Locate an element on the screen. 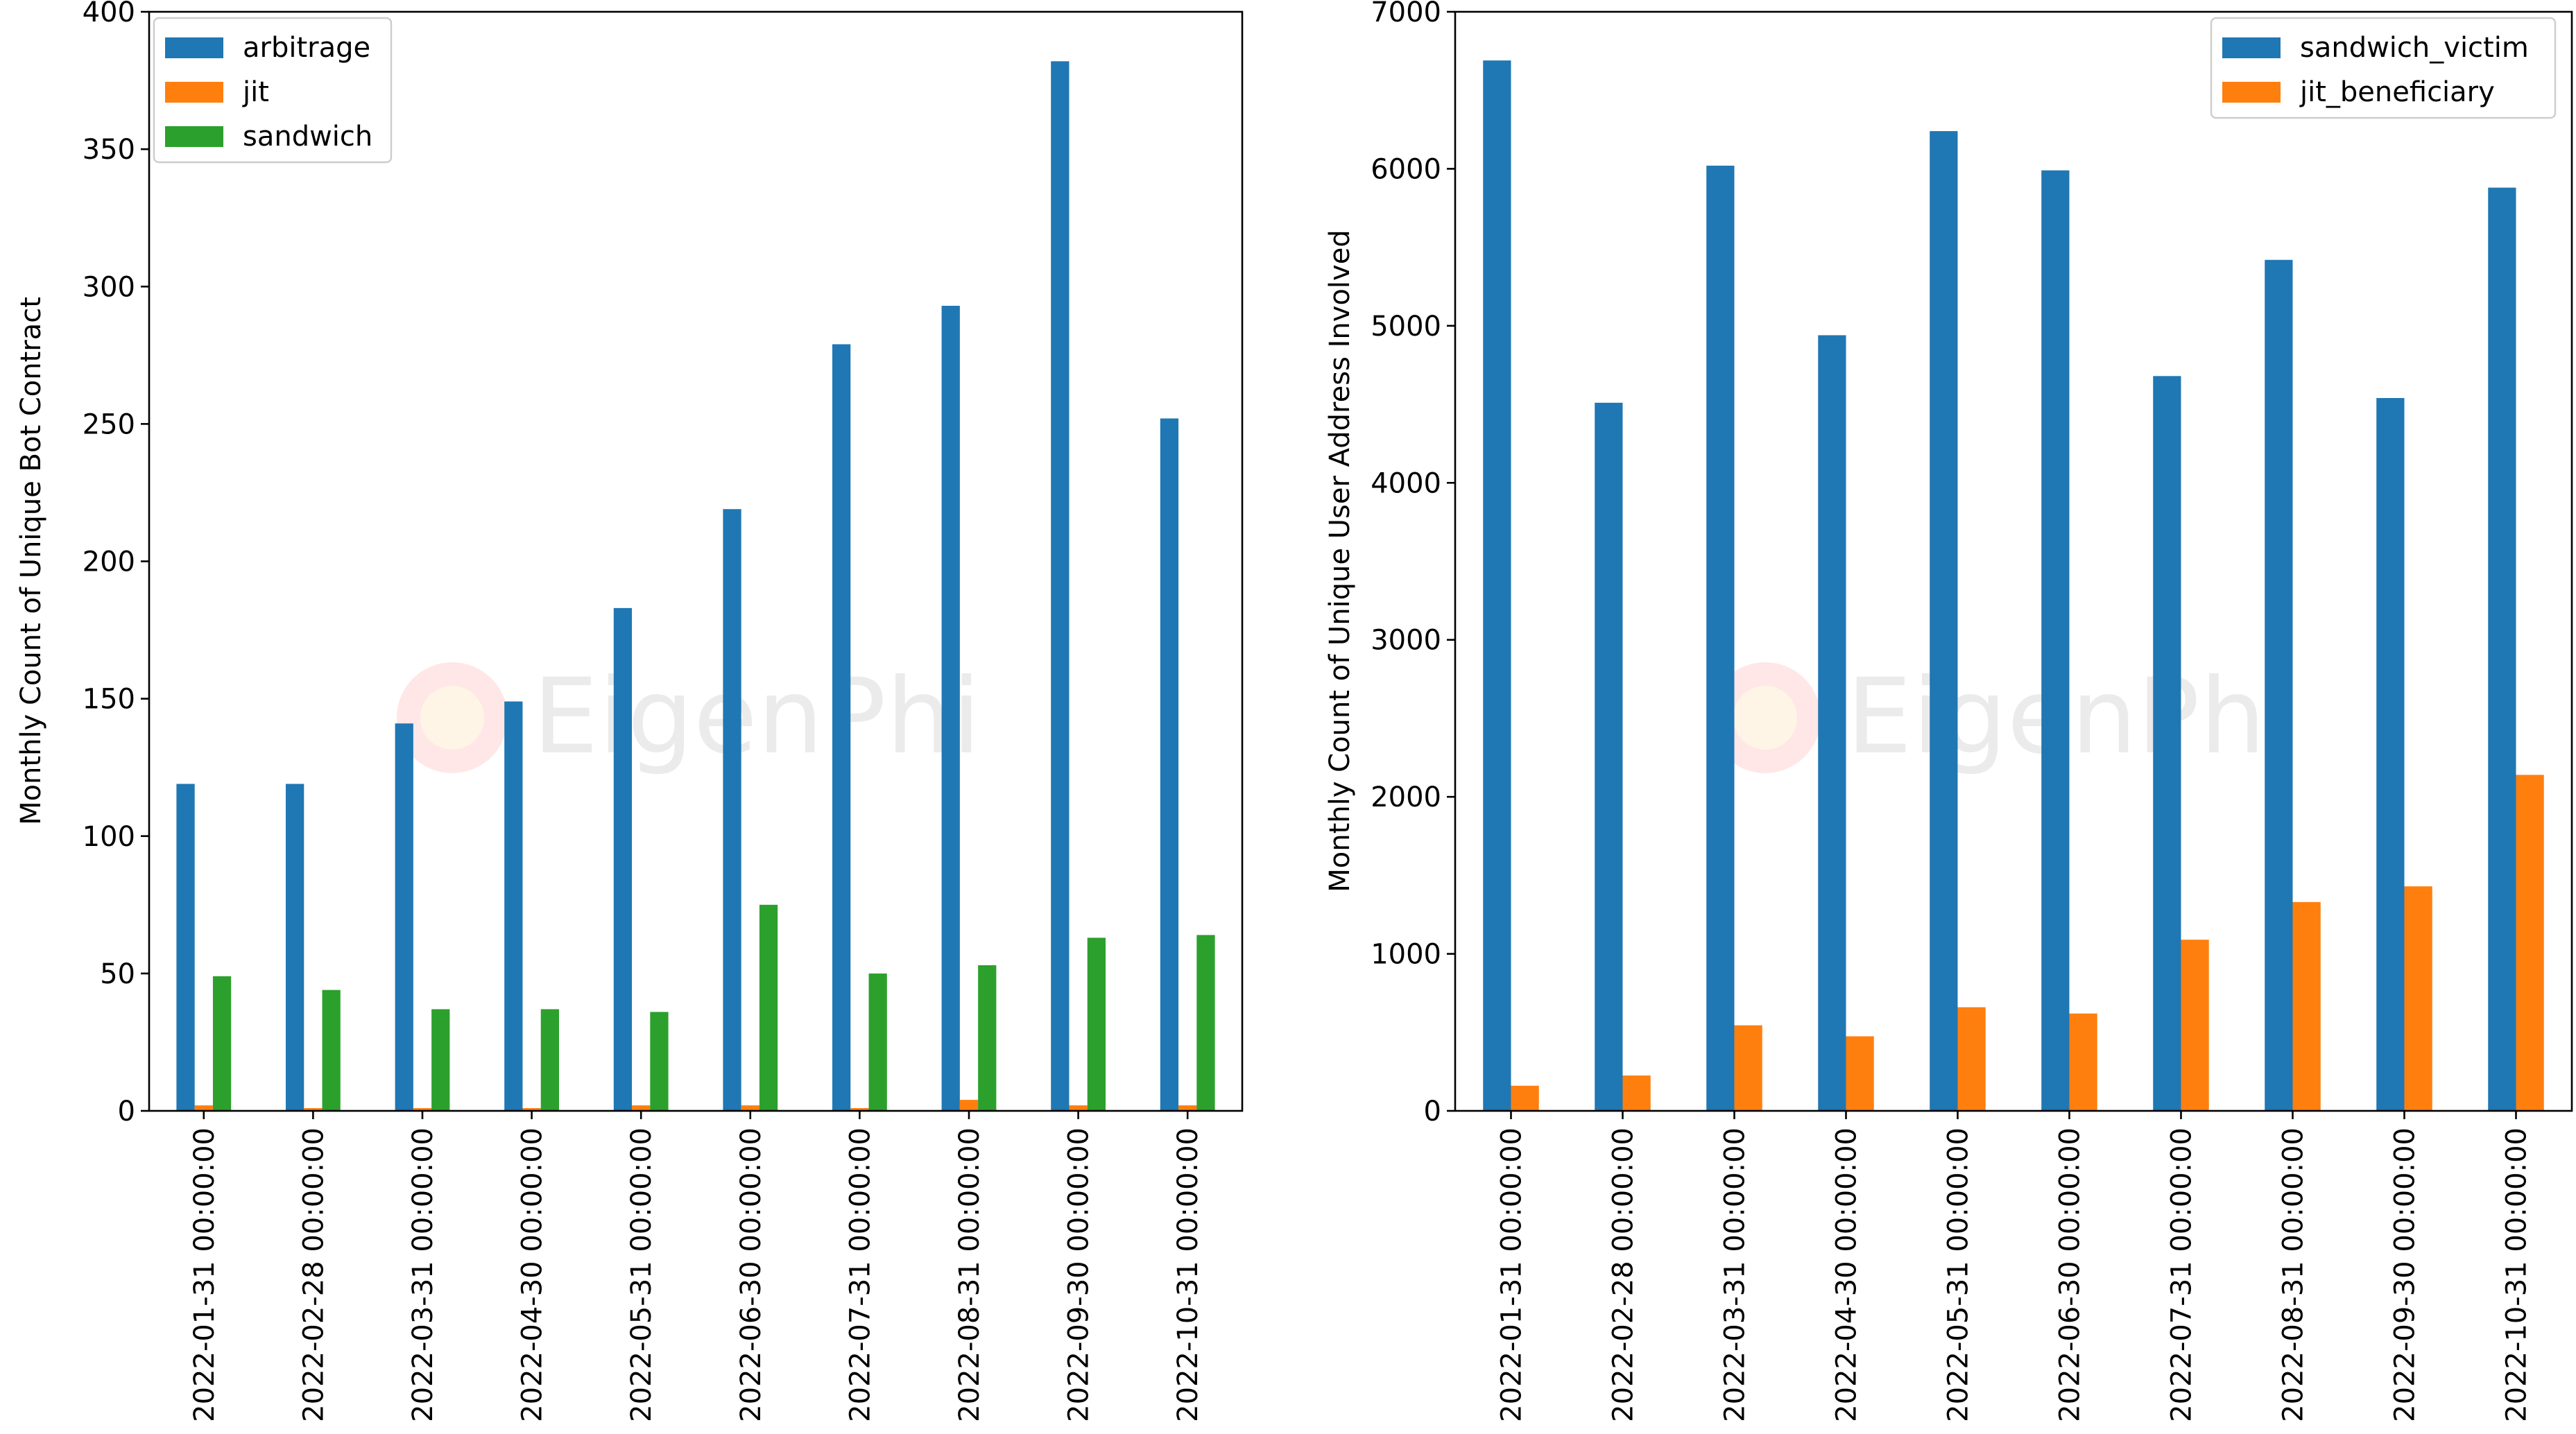  y-tick-label: 7000 is located at coordinates (1406, 14).